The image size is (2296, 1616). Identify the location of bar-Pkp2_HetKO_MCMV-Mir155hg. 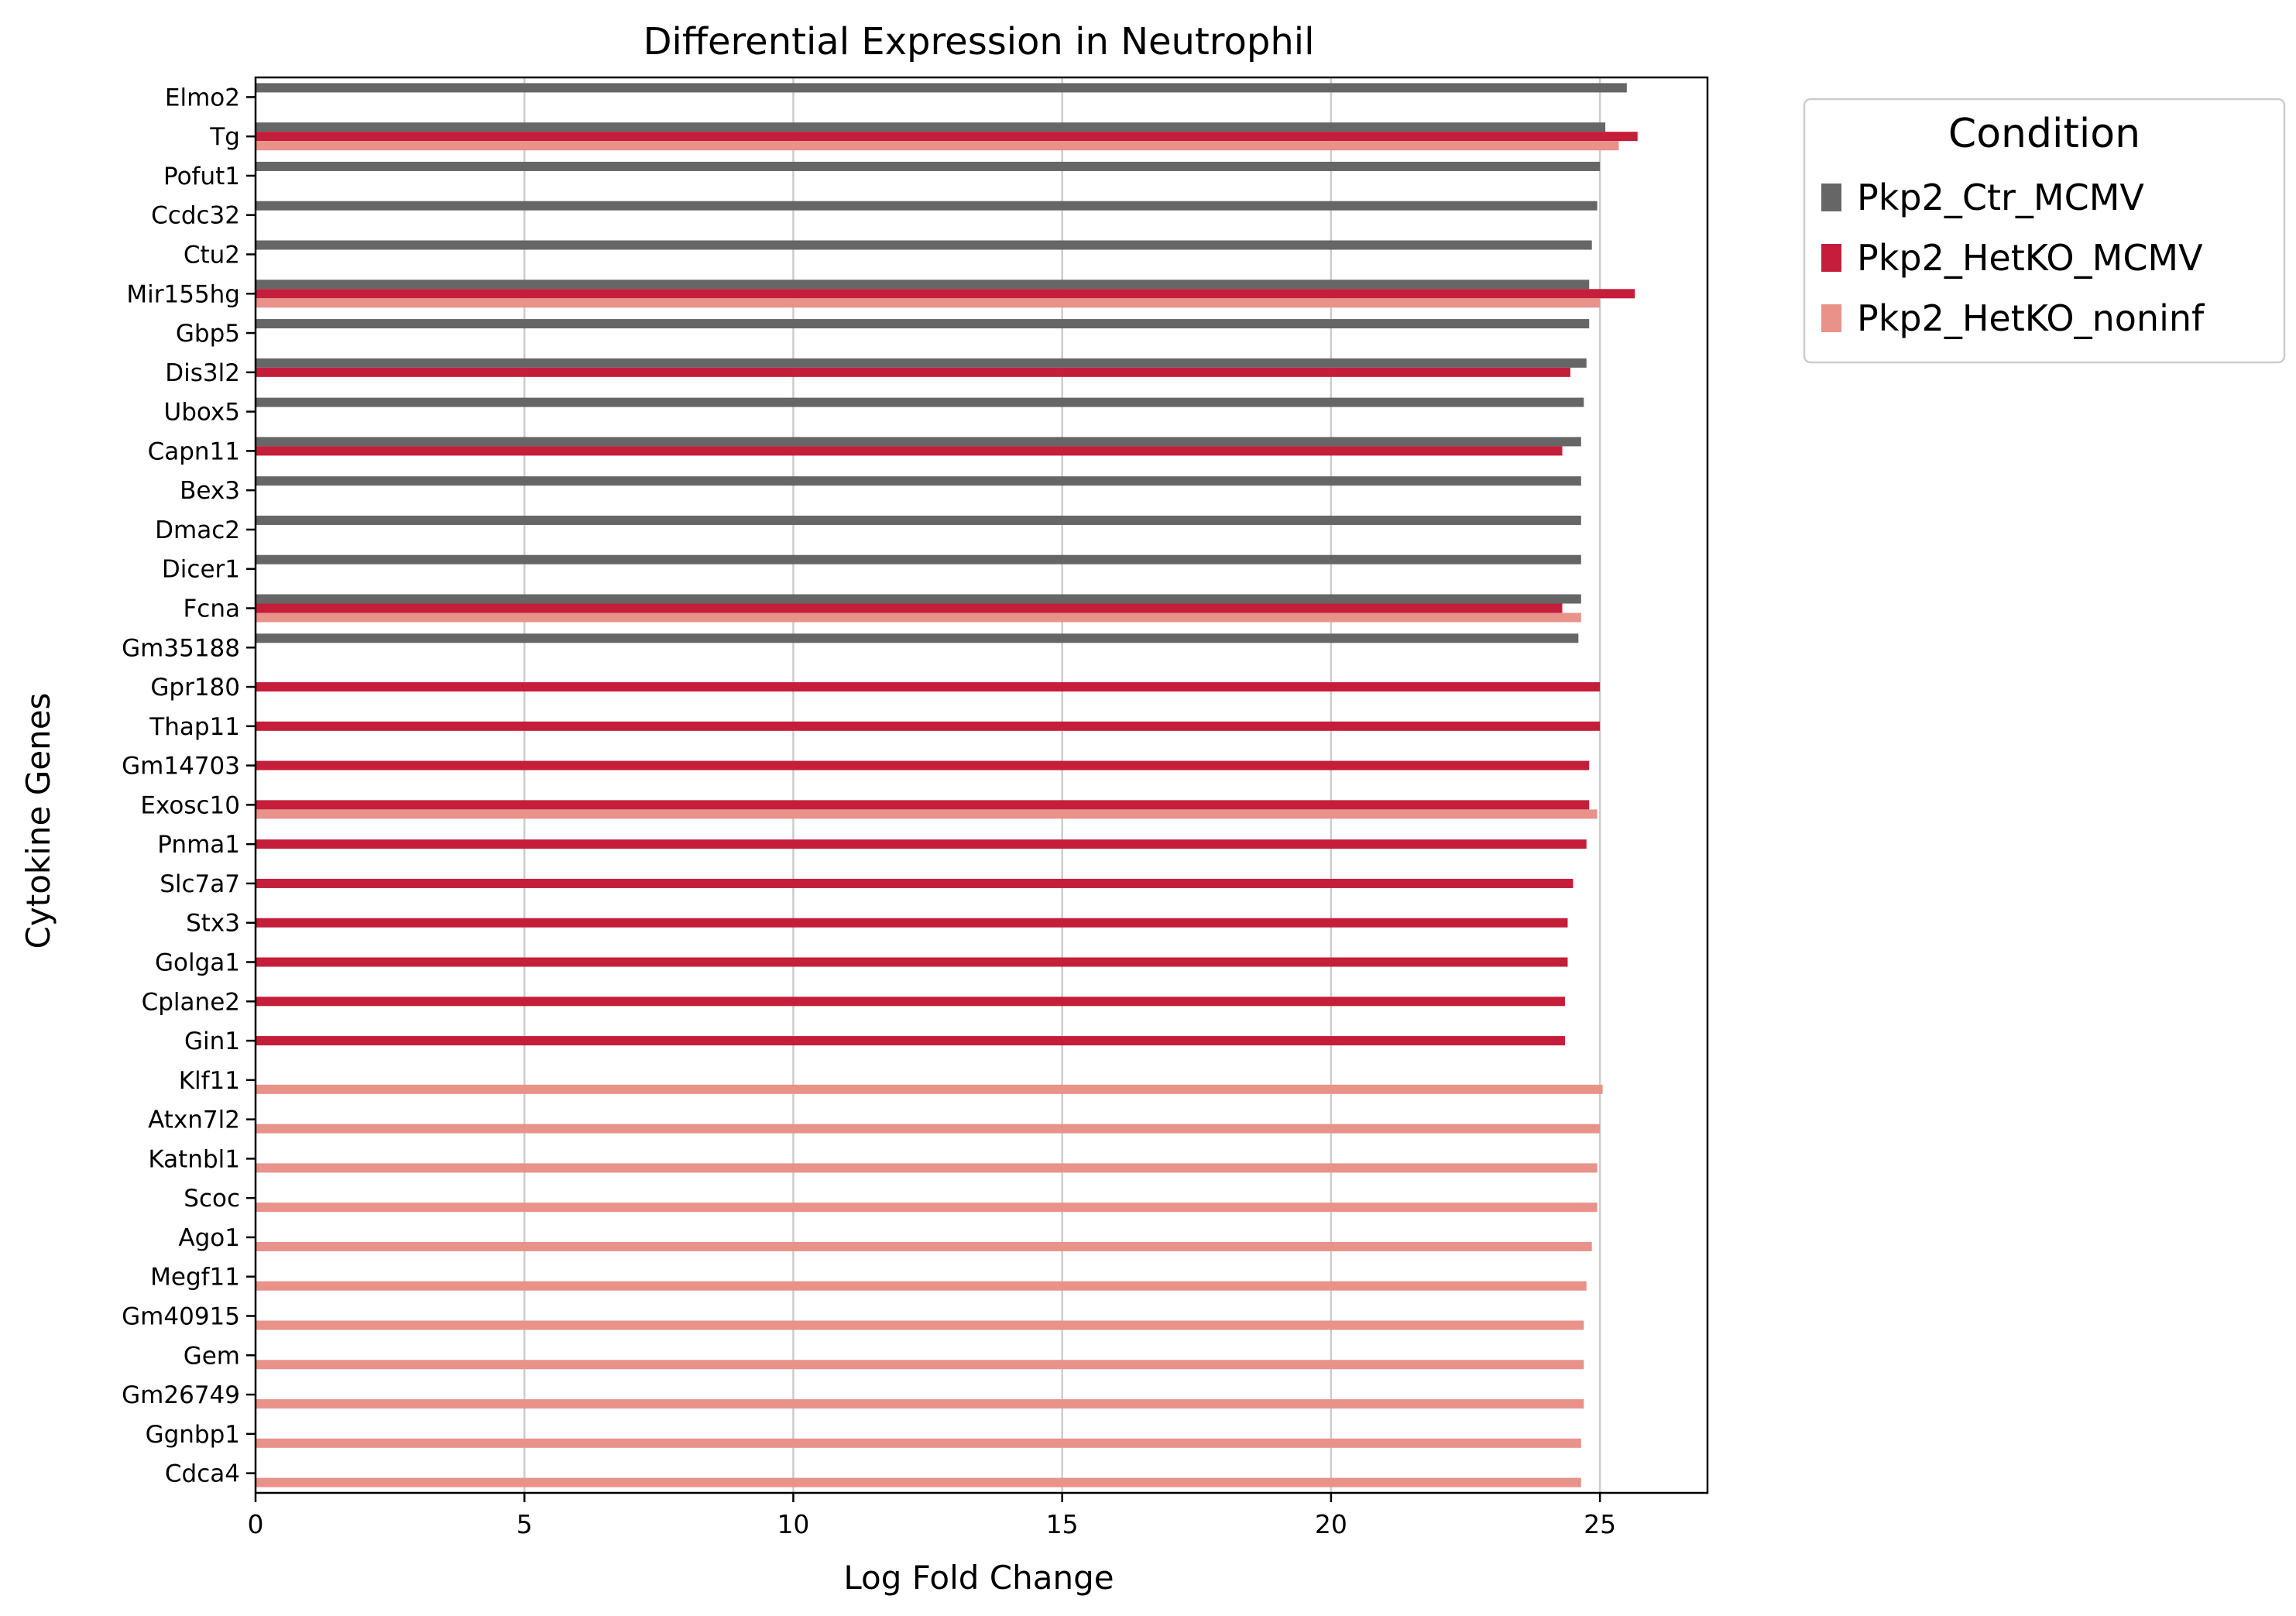
(946, 294).